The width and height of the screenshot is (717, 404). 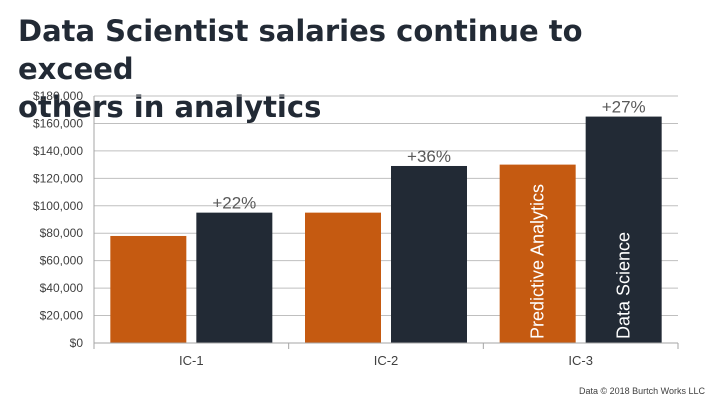 I want to click on series-label: Data Science, so click(x=624, y=285).